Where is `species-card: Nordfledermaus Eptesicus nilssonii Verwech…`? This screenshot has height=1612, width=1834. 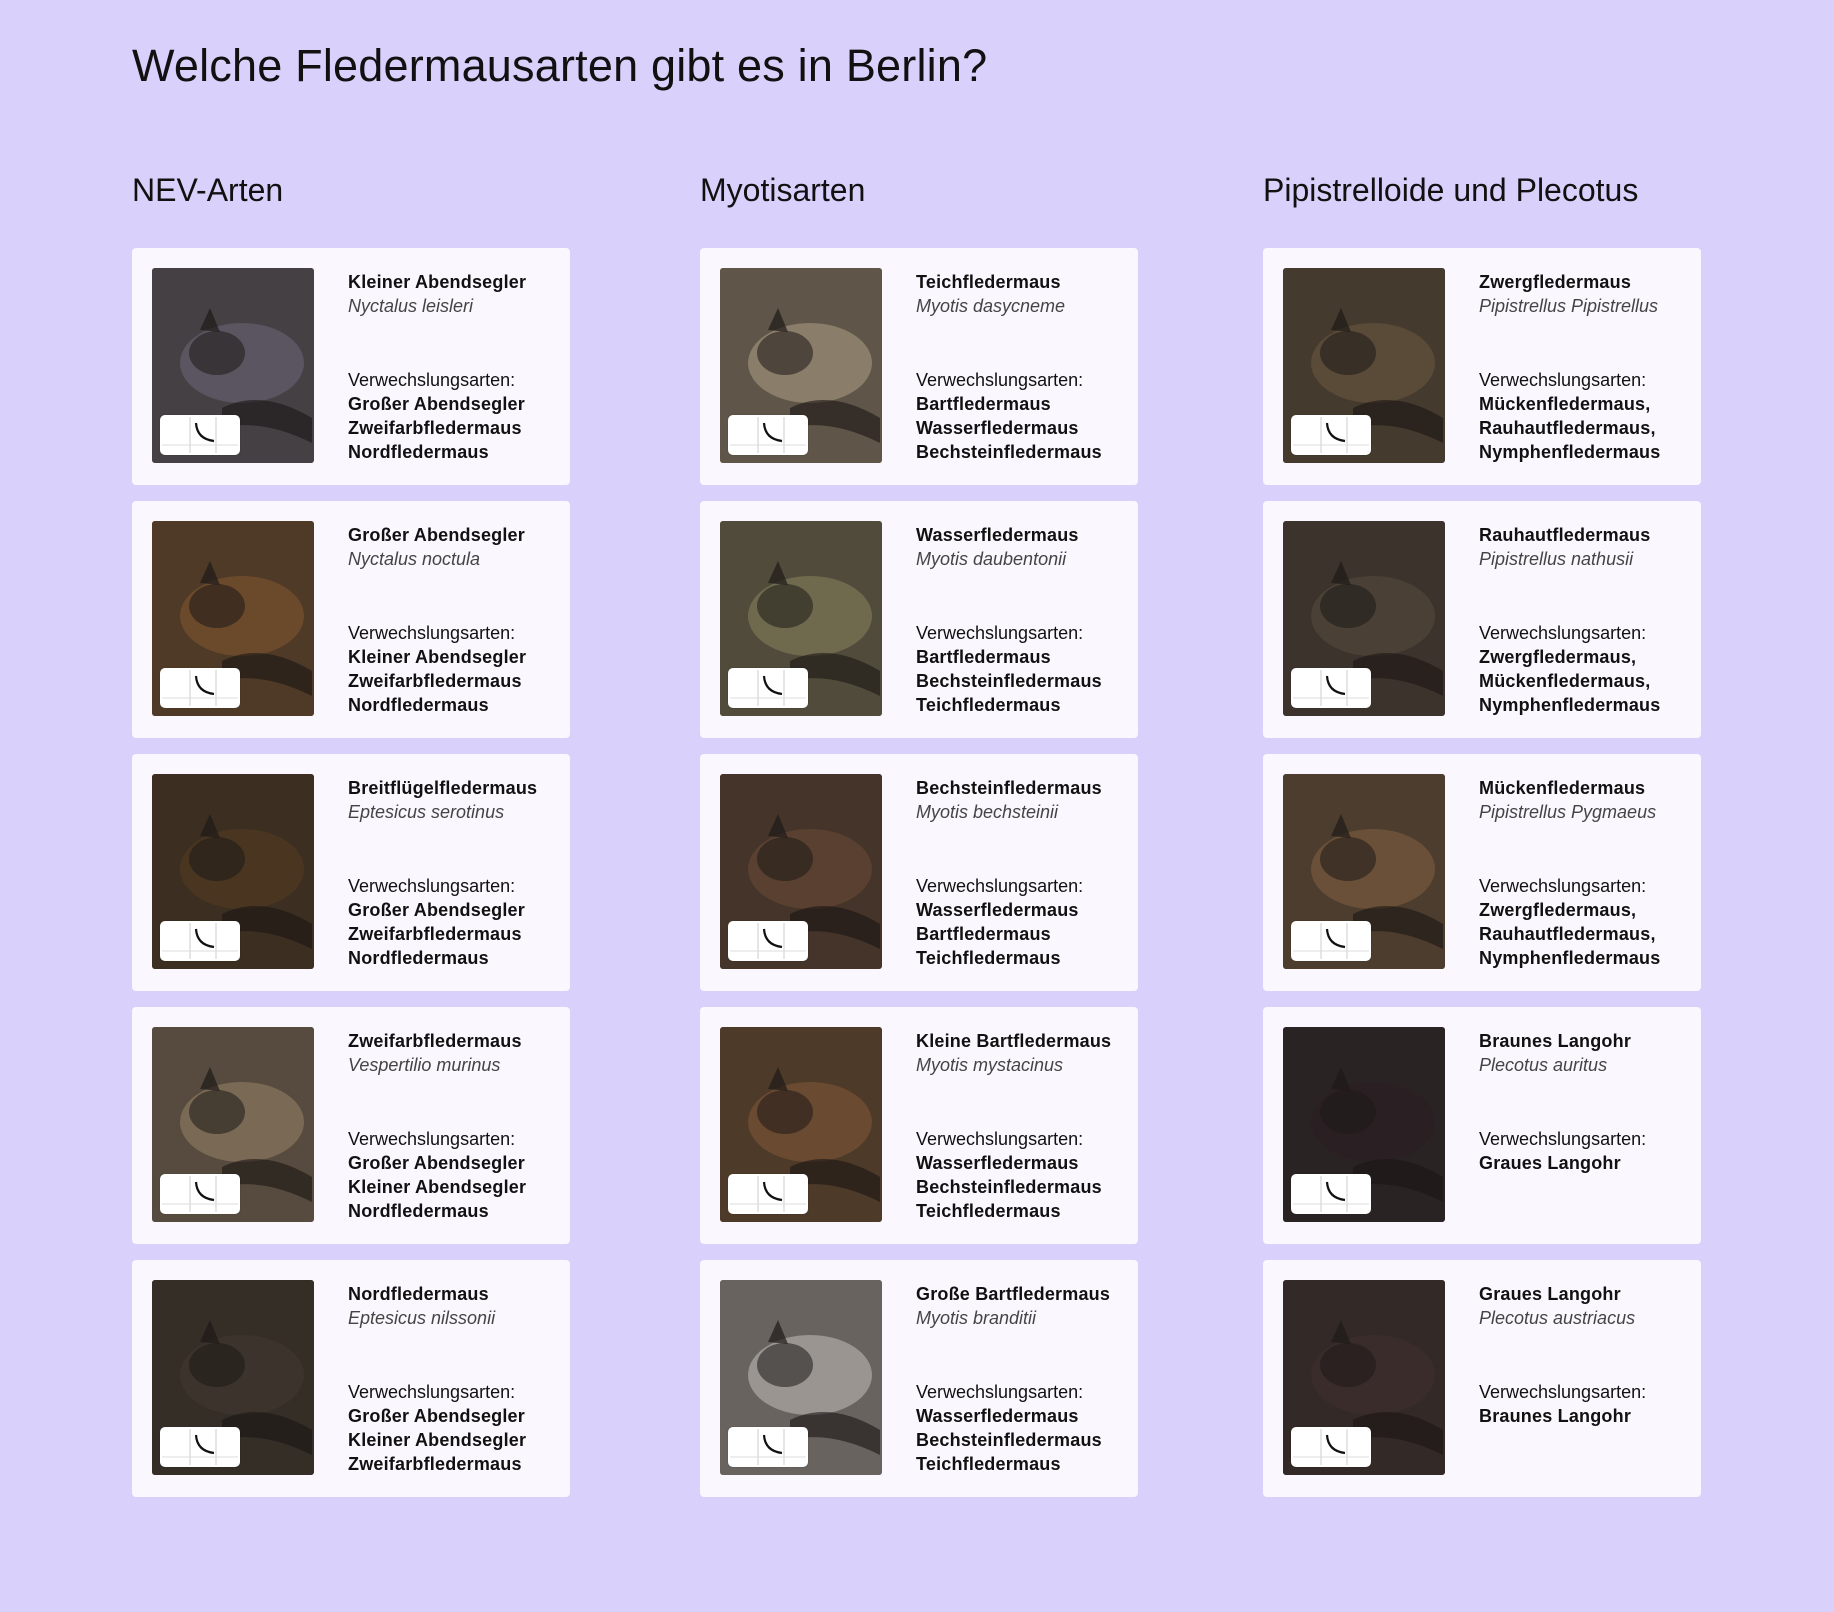
species-card: Nordfledermaus Eptesicus nilssonii Verwech… is located at coordinates (351, 1378).